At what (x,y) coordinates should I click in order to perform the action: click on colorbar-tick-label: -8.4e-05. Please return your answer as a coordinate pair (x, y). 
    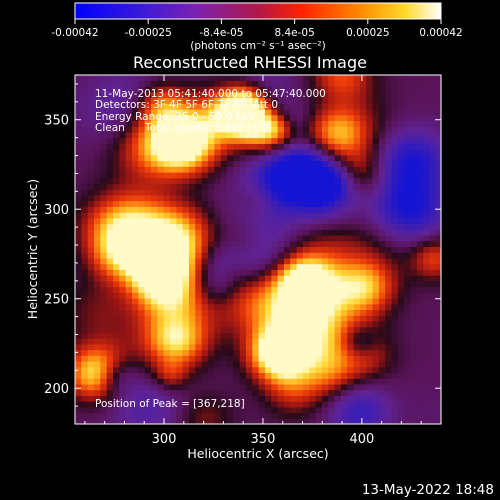
    Looking at the image, I should click on (221, 33).